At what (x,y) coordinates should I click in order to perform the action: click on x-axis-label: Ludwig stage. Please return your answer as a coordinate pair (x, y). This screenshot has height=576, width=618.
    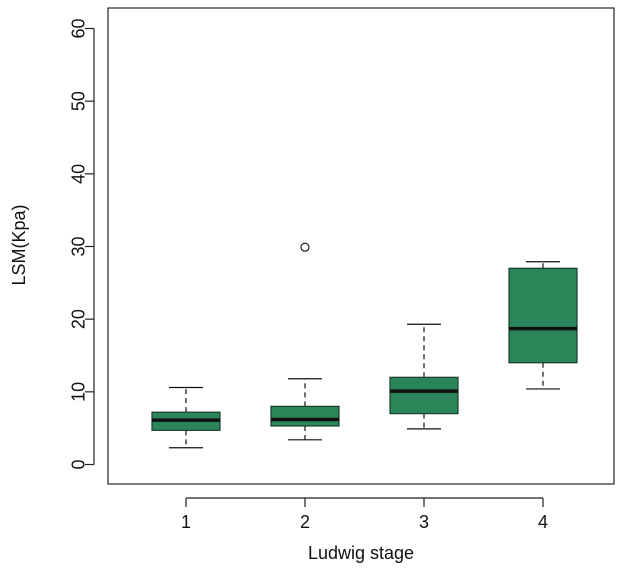
    Looking at the image, I should click on (361, 553).